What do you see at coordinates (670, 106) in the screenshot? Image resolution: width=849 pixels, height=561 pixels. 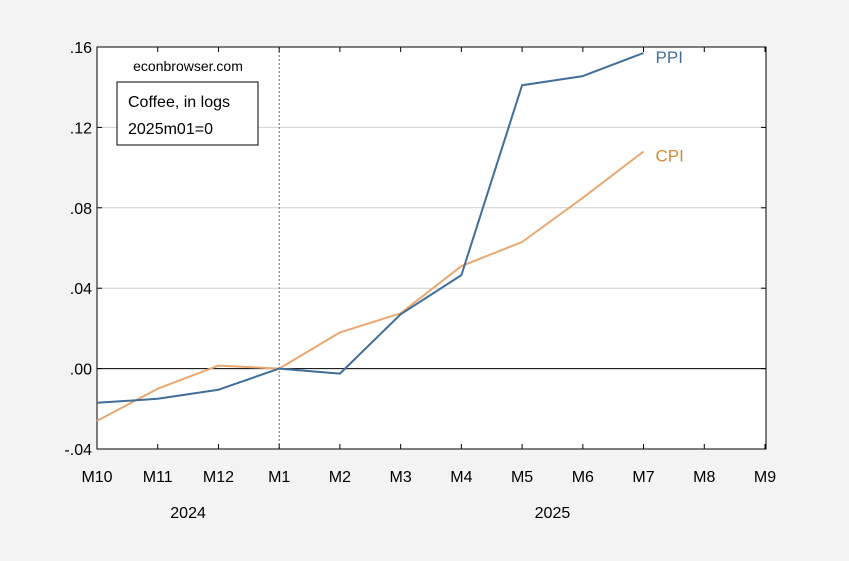 I see `series-labels: PPI CPI` at bounding box center [670, 106].